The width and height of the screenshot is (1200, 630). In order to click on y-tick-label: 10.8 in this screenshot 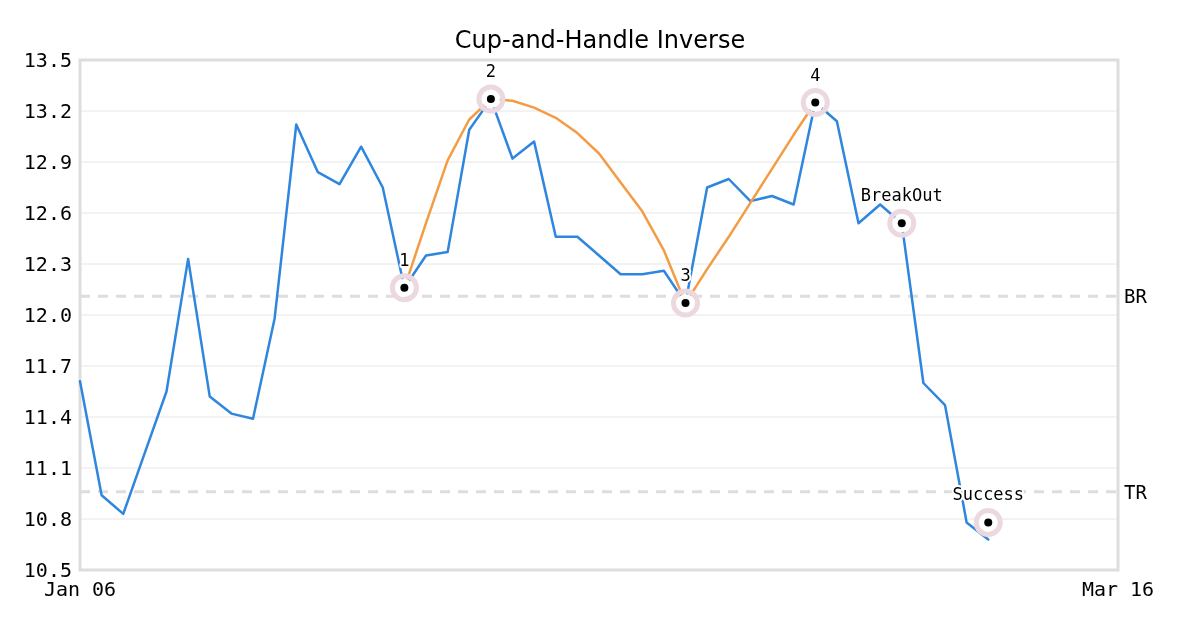, I will do `click(47, 519)`.